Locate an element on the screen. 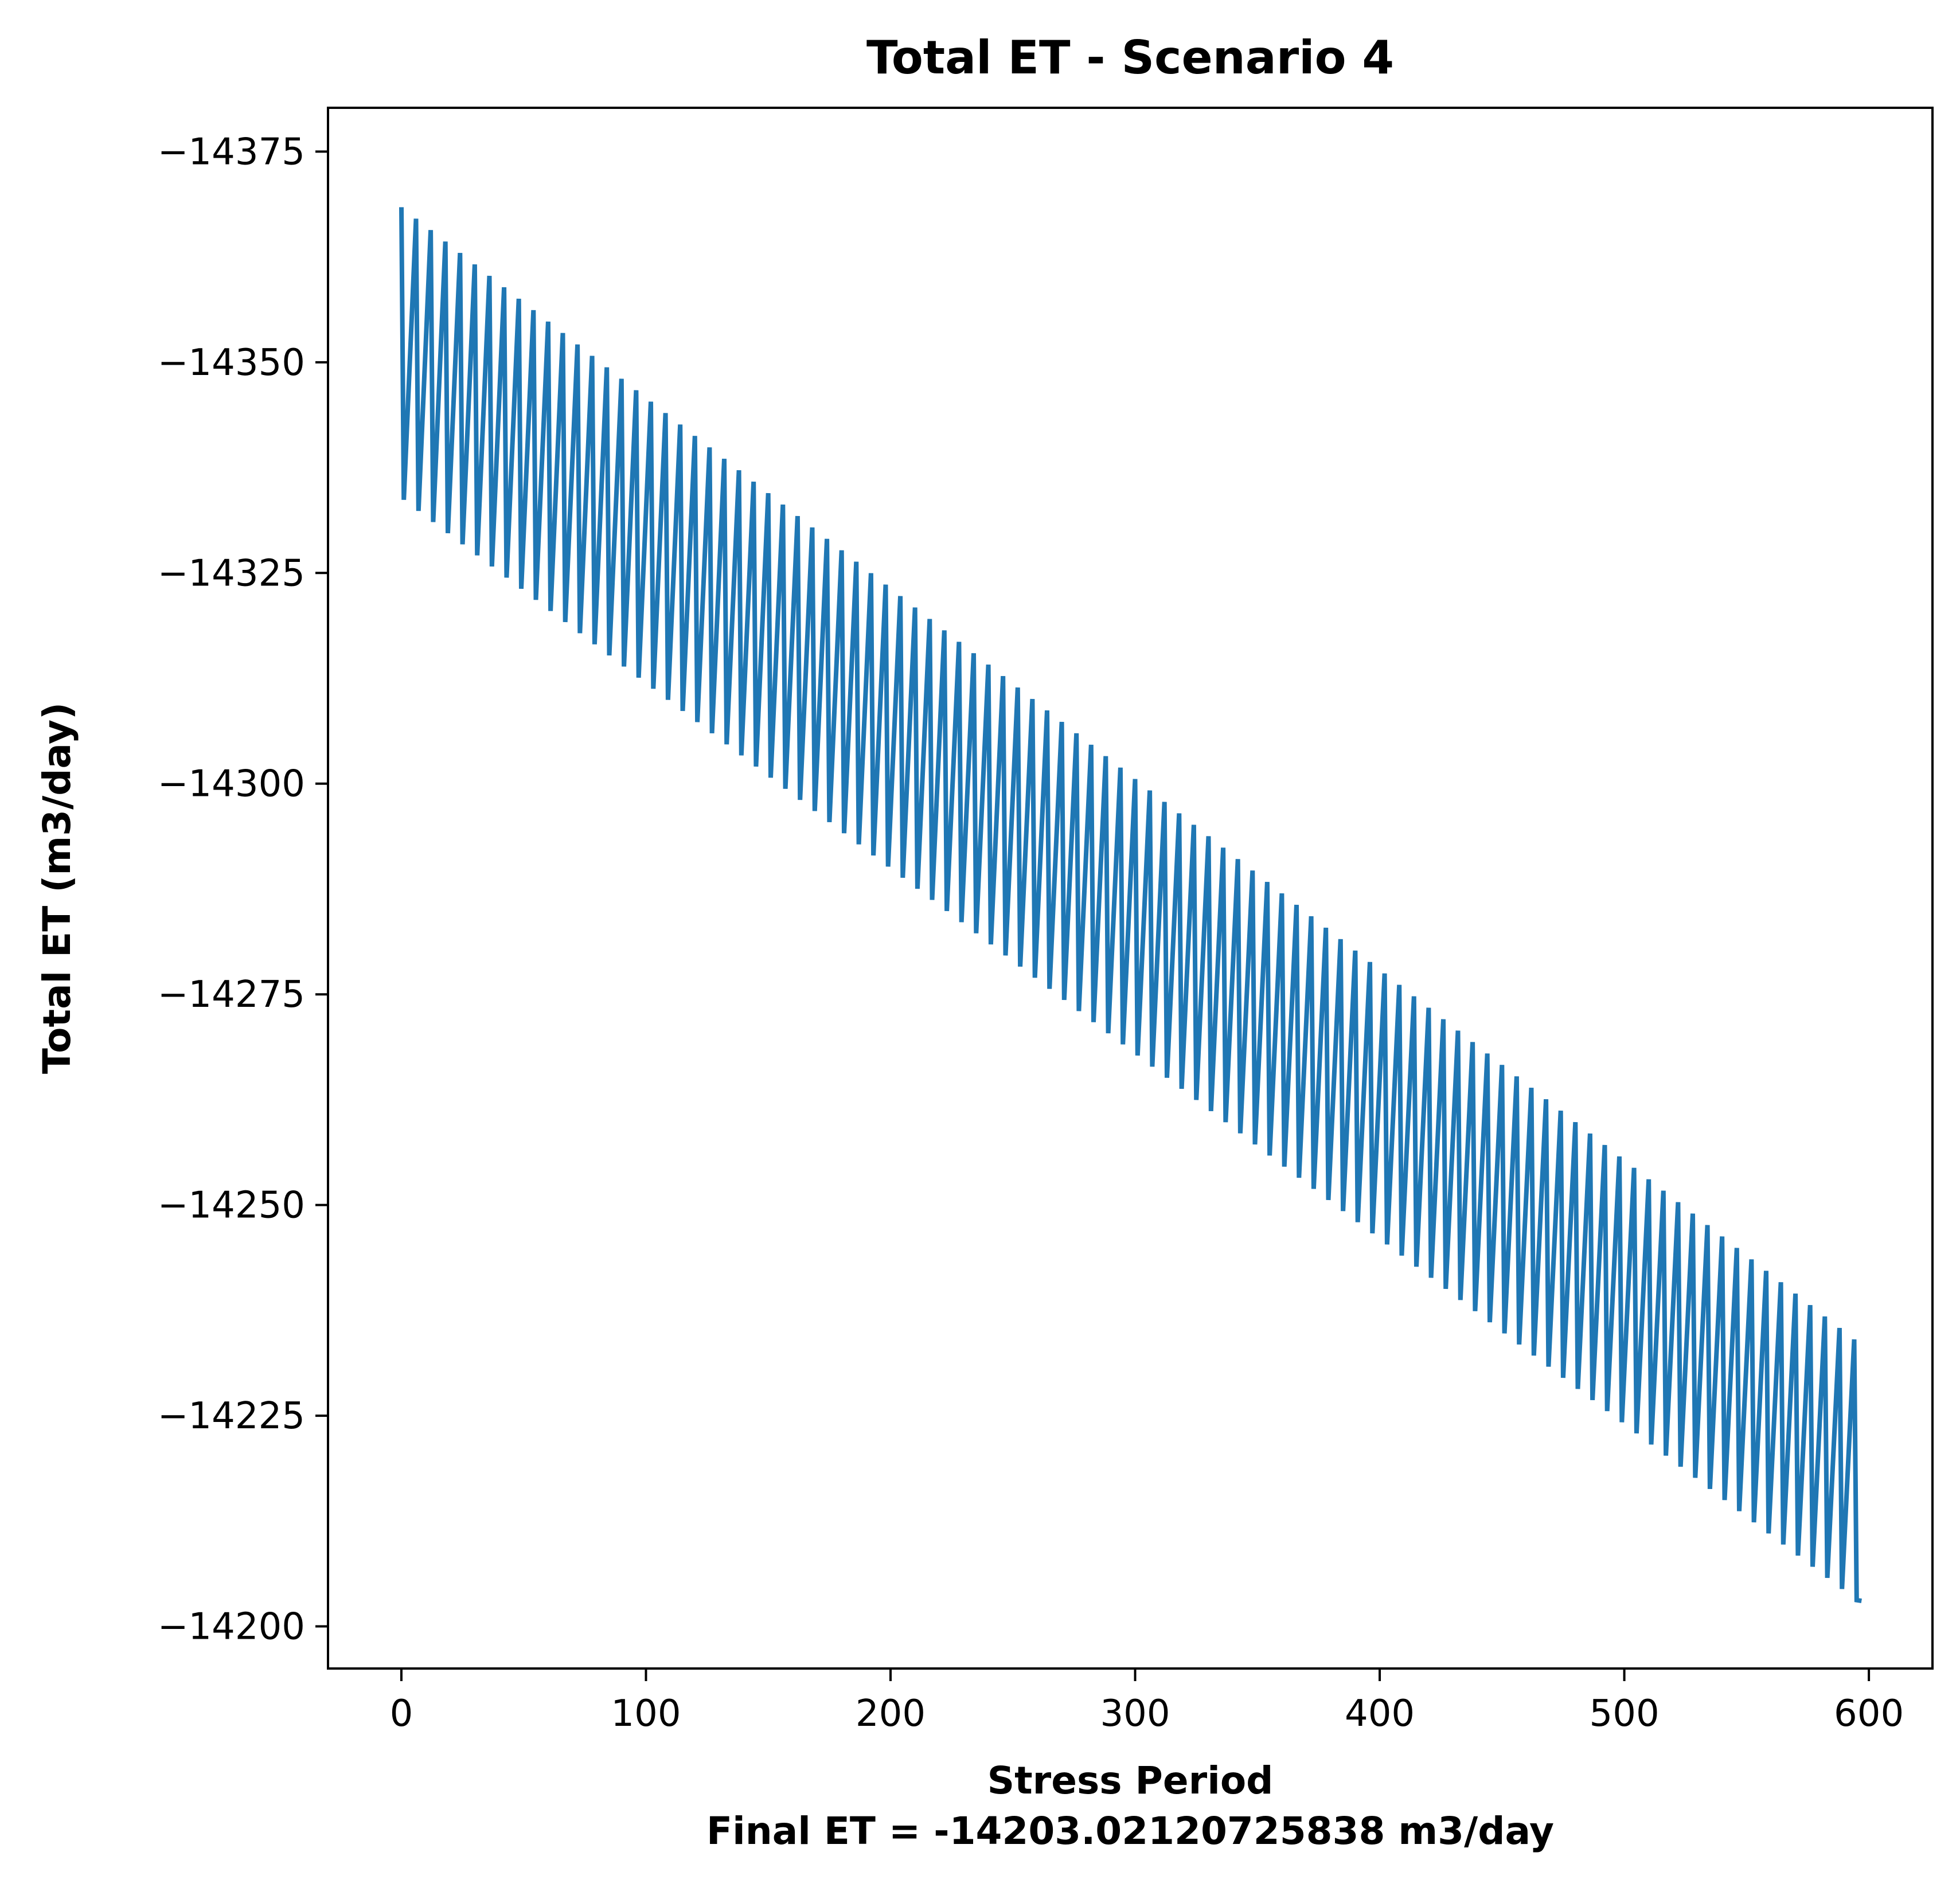 The image size is (1960, 1899). x-tick-label: 400 is located at coordinates (1380, 1714).